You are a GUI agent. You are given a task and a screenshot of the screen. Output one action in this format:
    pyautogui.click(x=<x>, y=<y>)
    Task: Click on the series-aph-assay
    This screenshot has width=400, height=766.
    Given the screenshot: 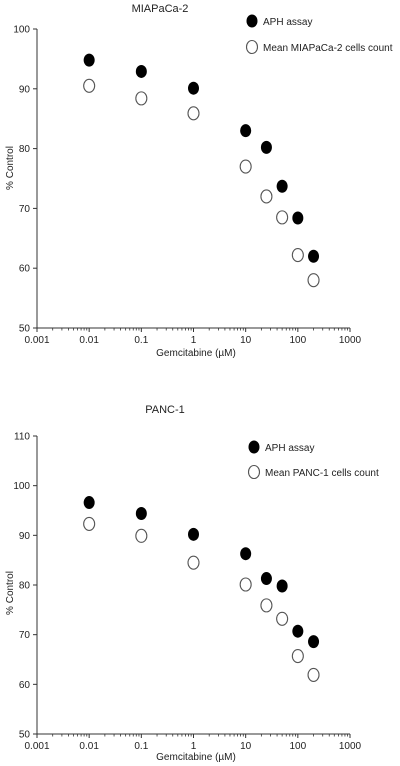 What is the action you would take?
    pyautogui.click(x=201, y=572)
    